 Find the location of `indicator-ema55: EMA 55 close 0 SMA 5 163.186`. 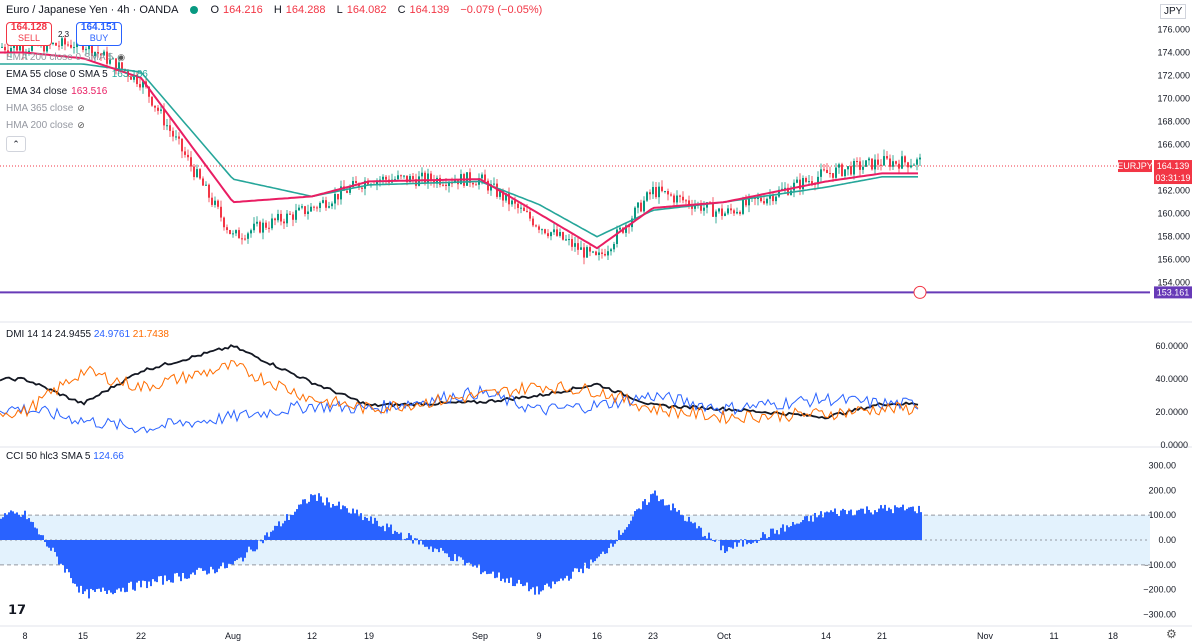

indicator-ema55: EMA 55 close 0 SMA 5 163.186 is located at coordinates (77, 74).